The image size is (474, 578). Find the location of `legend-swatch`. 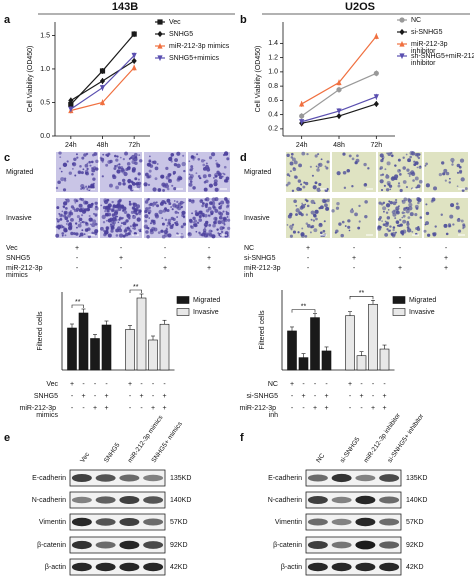

legend-swatch is located at coordinates (399, 300).